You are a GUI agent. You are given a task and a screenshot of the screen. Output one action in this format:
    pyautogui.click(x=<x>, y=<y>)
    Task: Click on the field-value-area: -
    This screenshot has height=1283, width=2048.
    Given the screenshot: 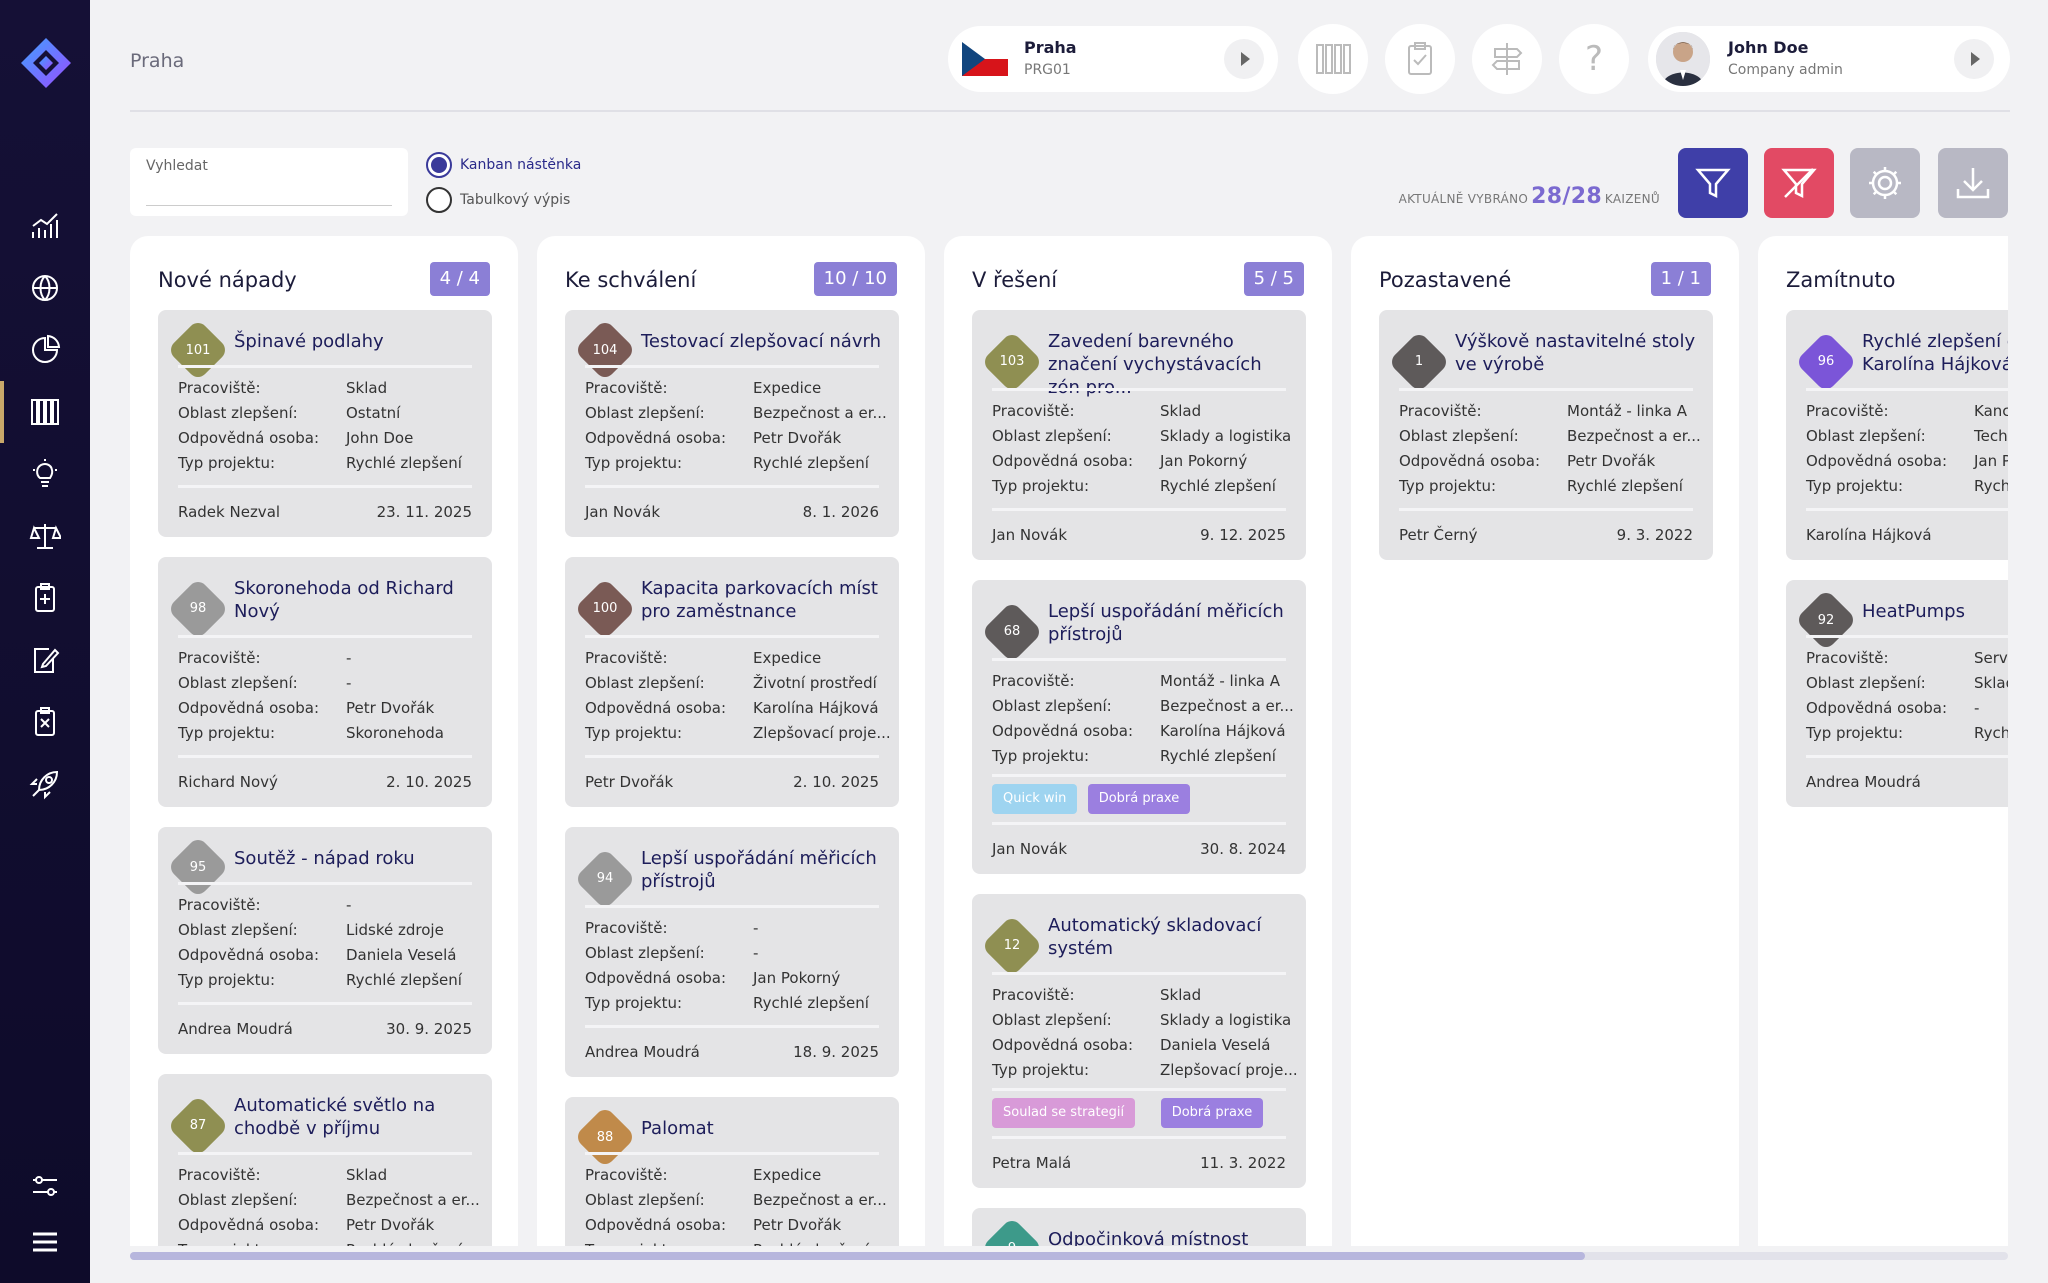 What is the action you would take?
    pyautogui.click(x=349, y=683)
    